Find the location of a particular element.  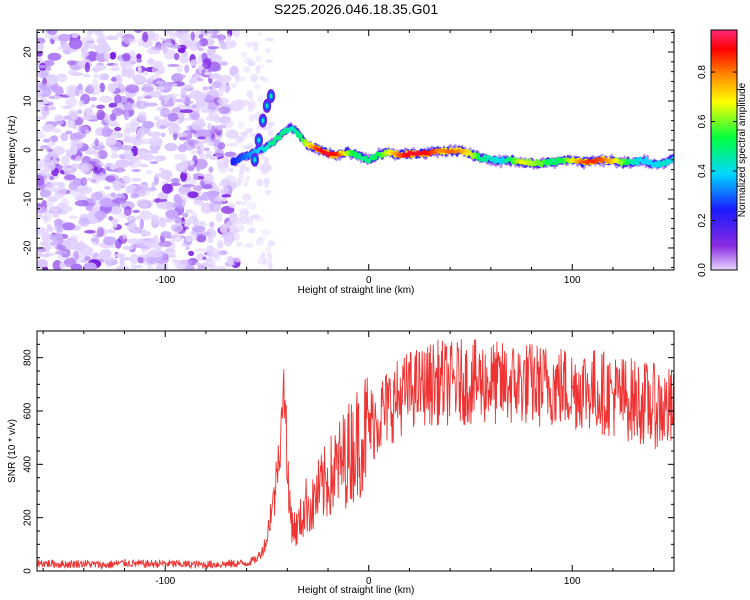

snr-ylabel: SNR (10 * v/v) is located at coordinates (12, 451).